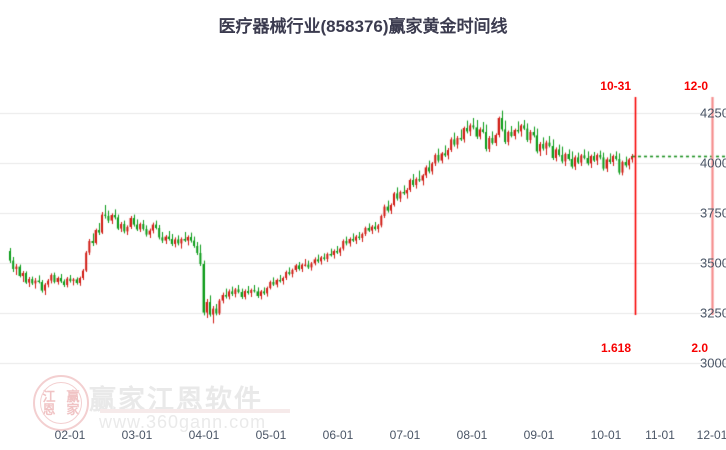  Describe the element at coordinates (405, 435) in the screenshot. I see `x-axis-label: 07-01` at that location.